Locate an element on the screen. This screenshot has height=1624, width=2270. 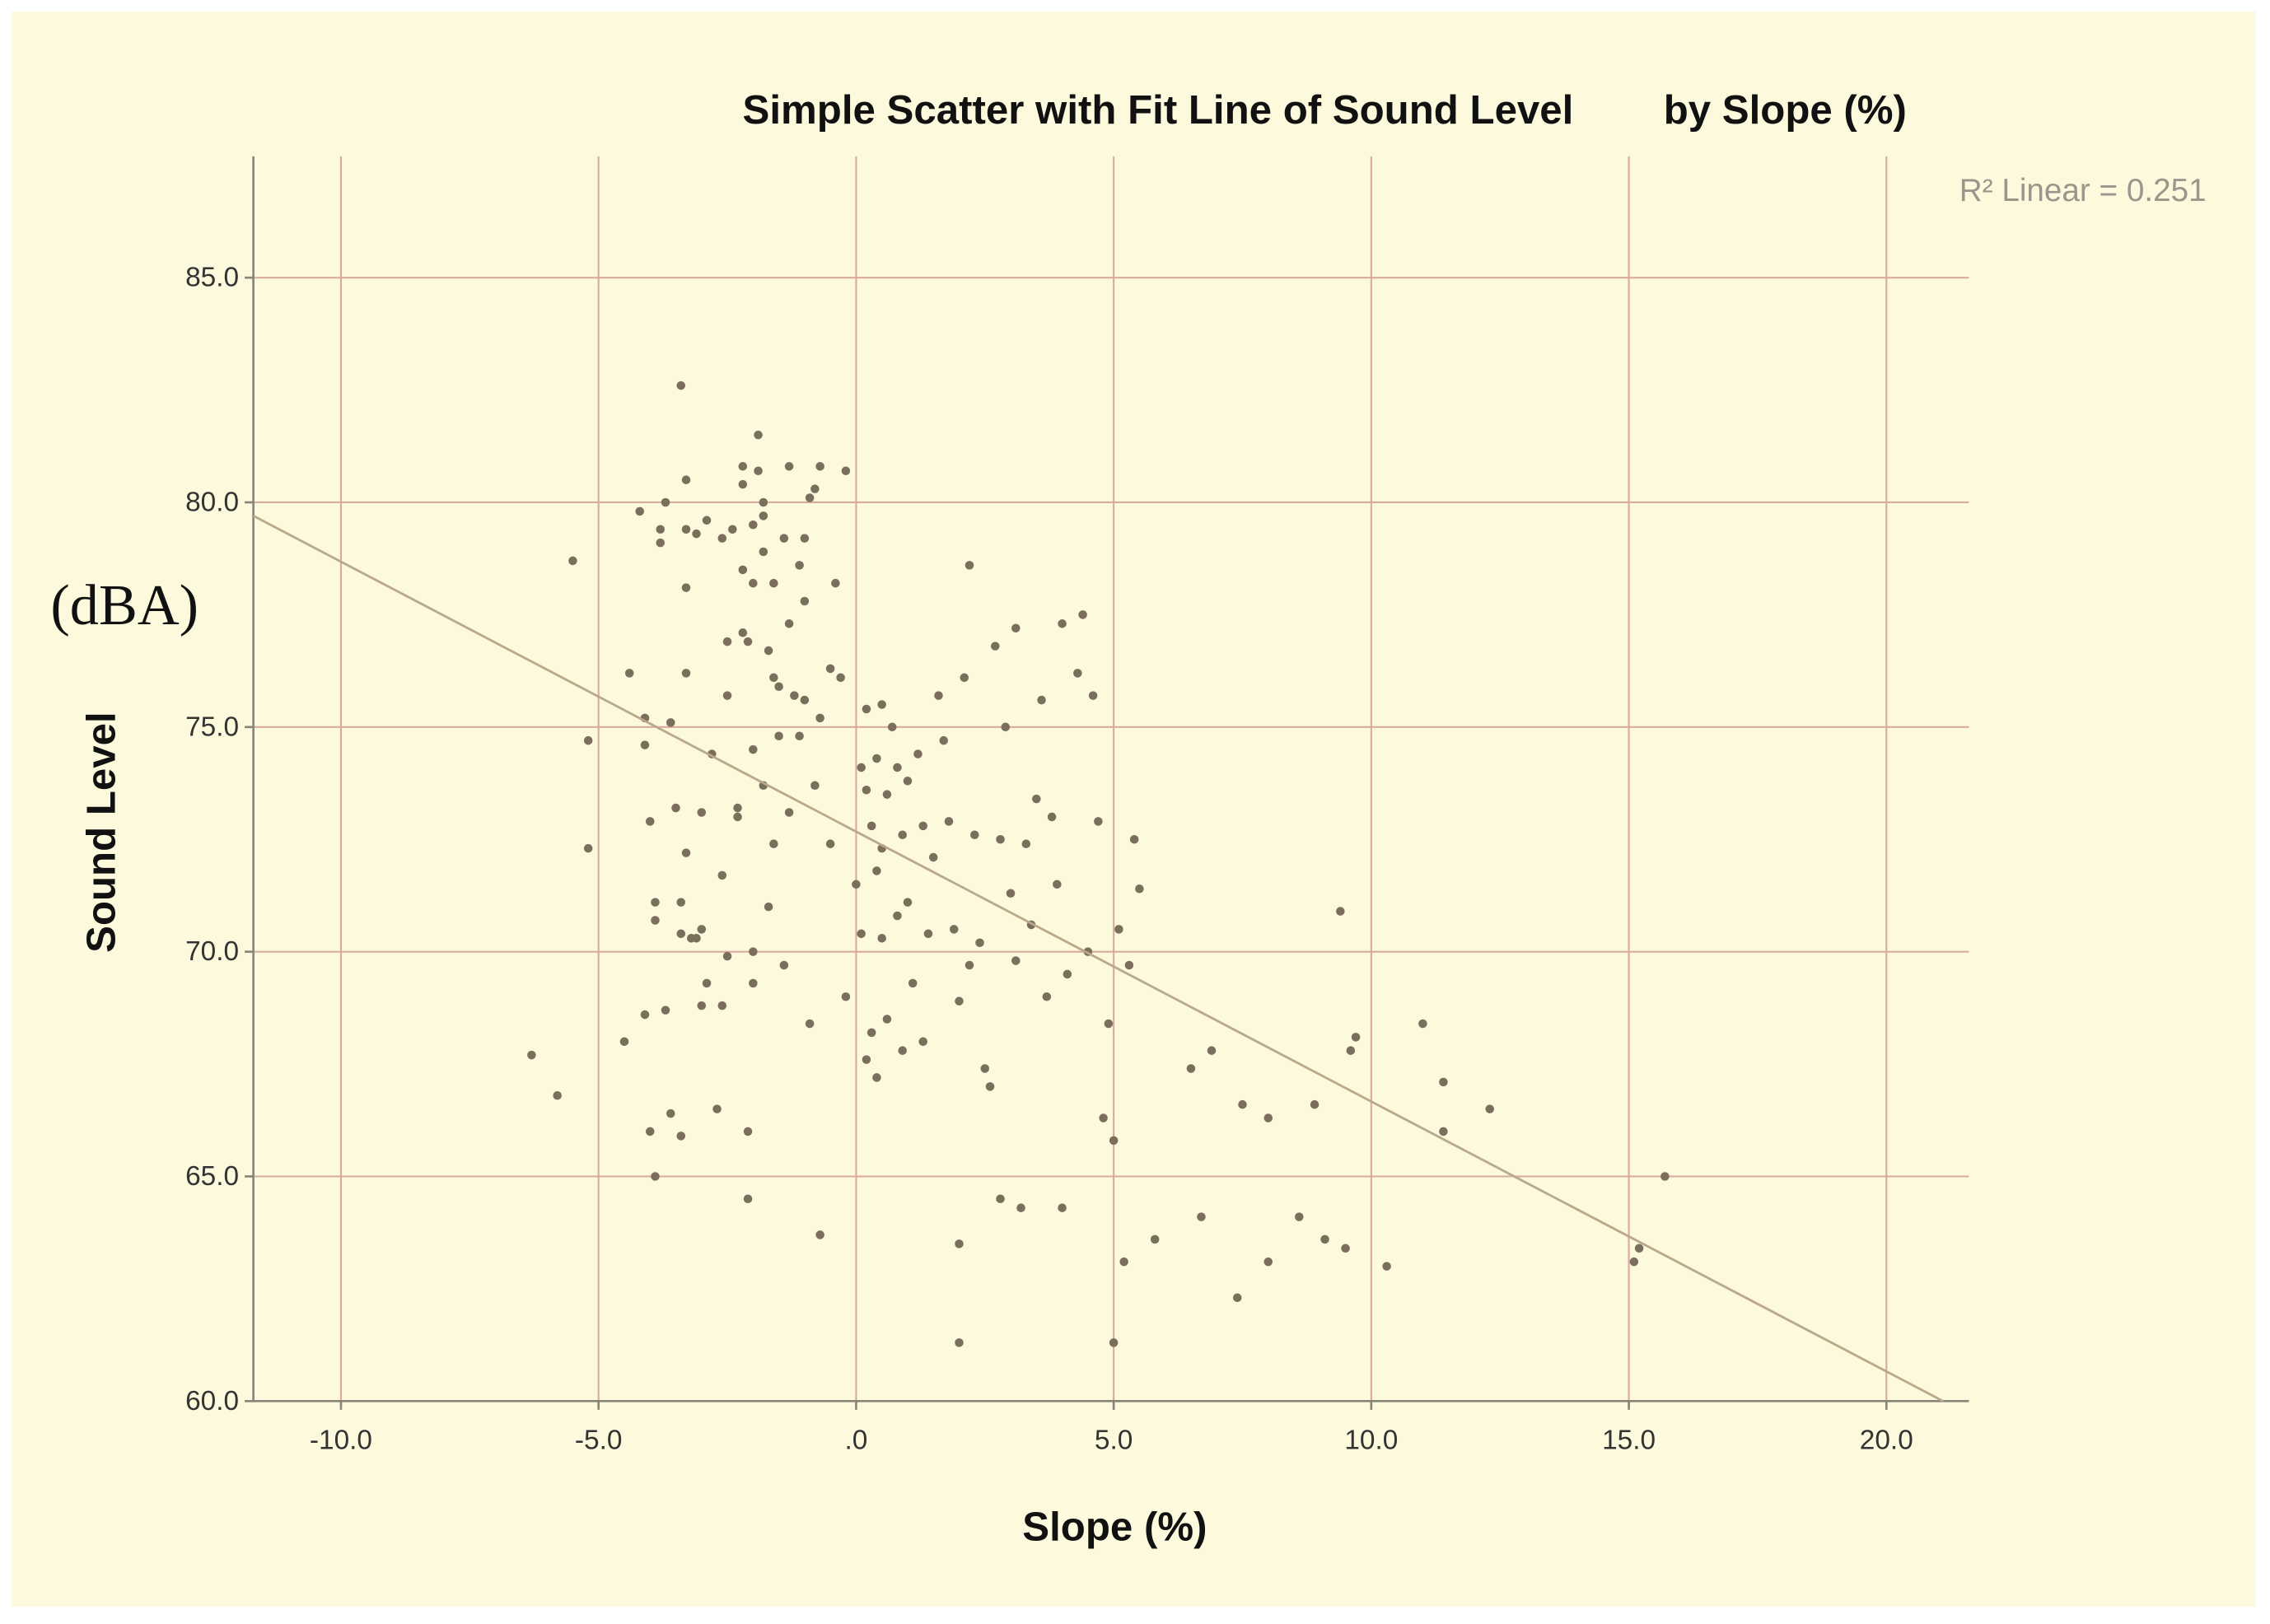
x-tick-label: 10.0 is located at coordinates (1371, 1440).